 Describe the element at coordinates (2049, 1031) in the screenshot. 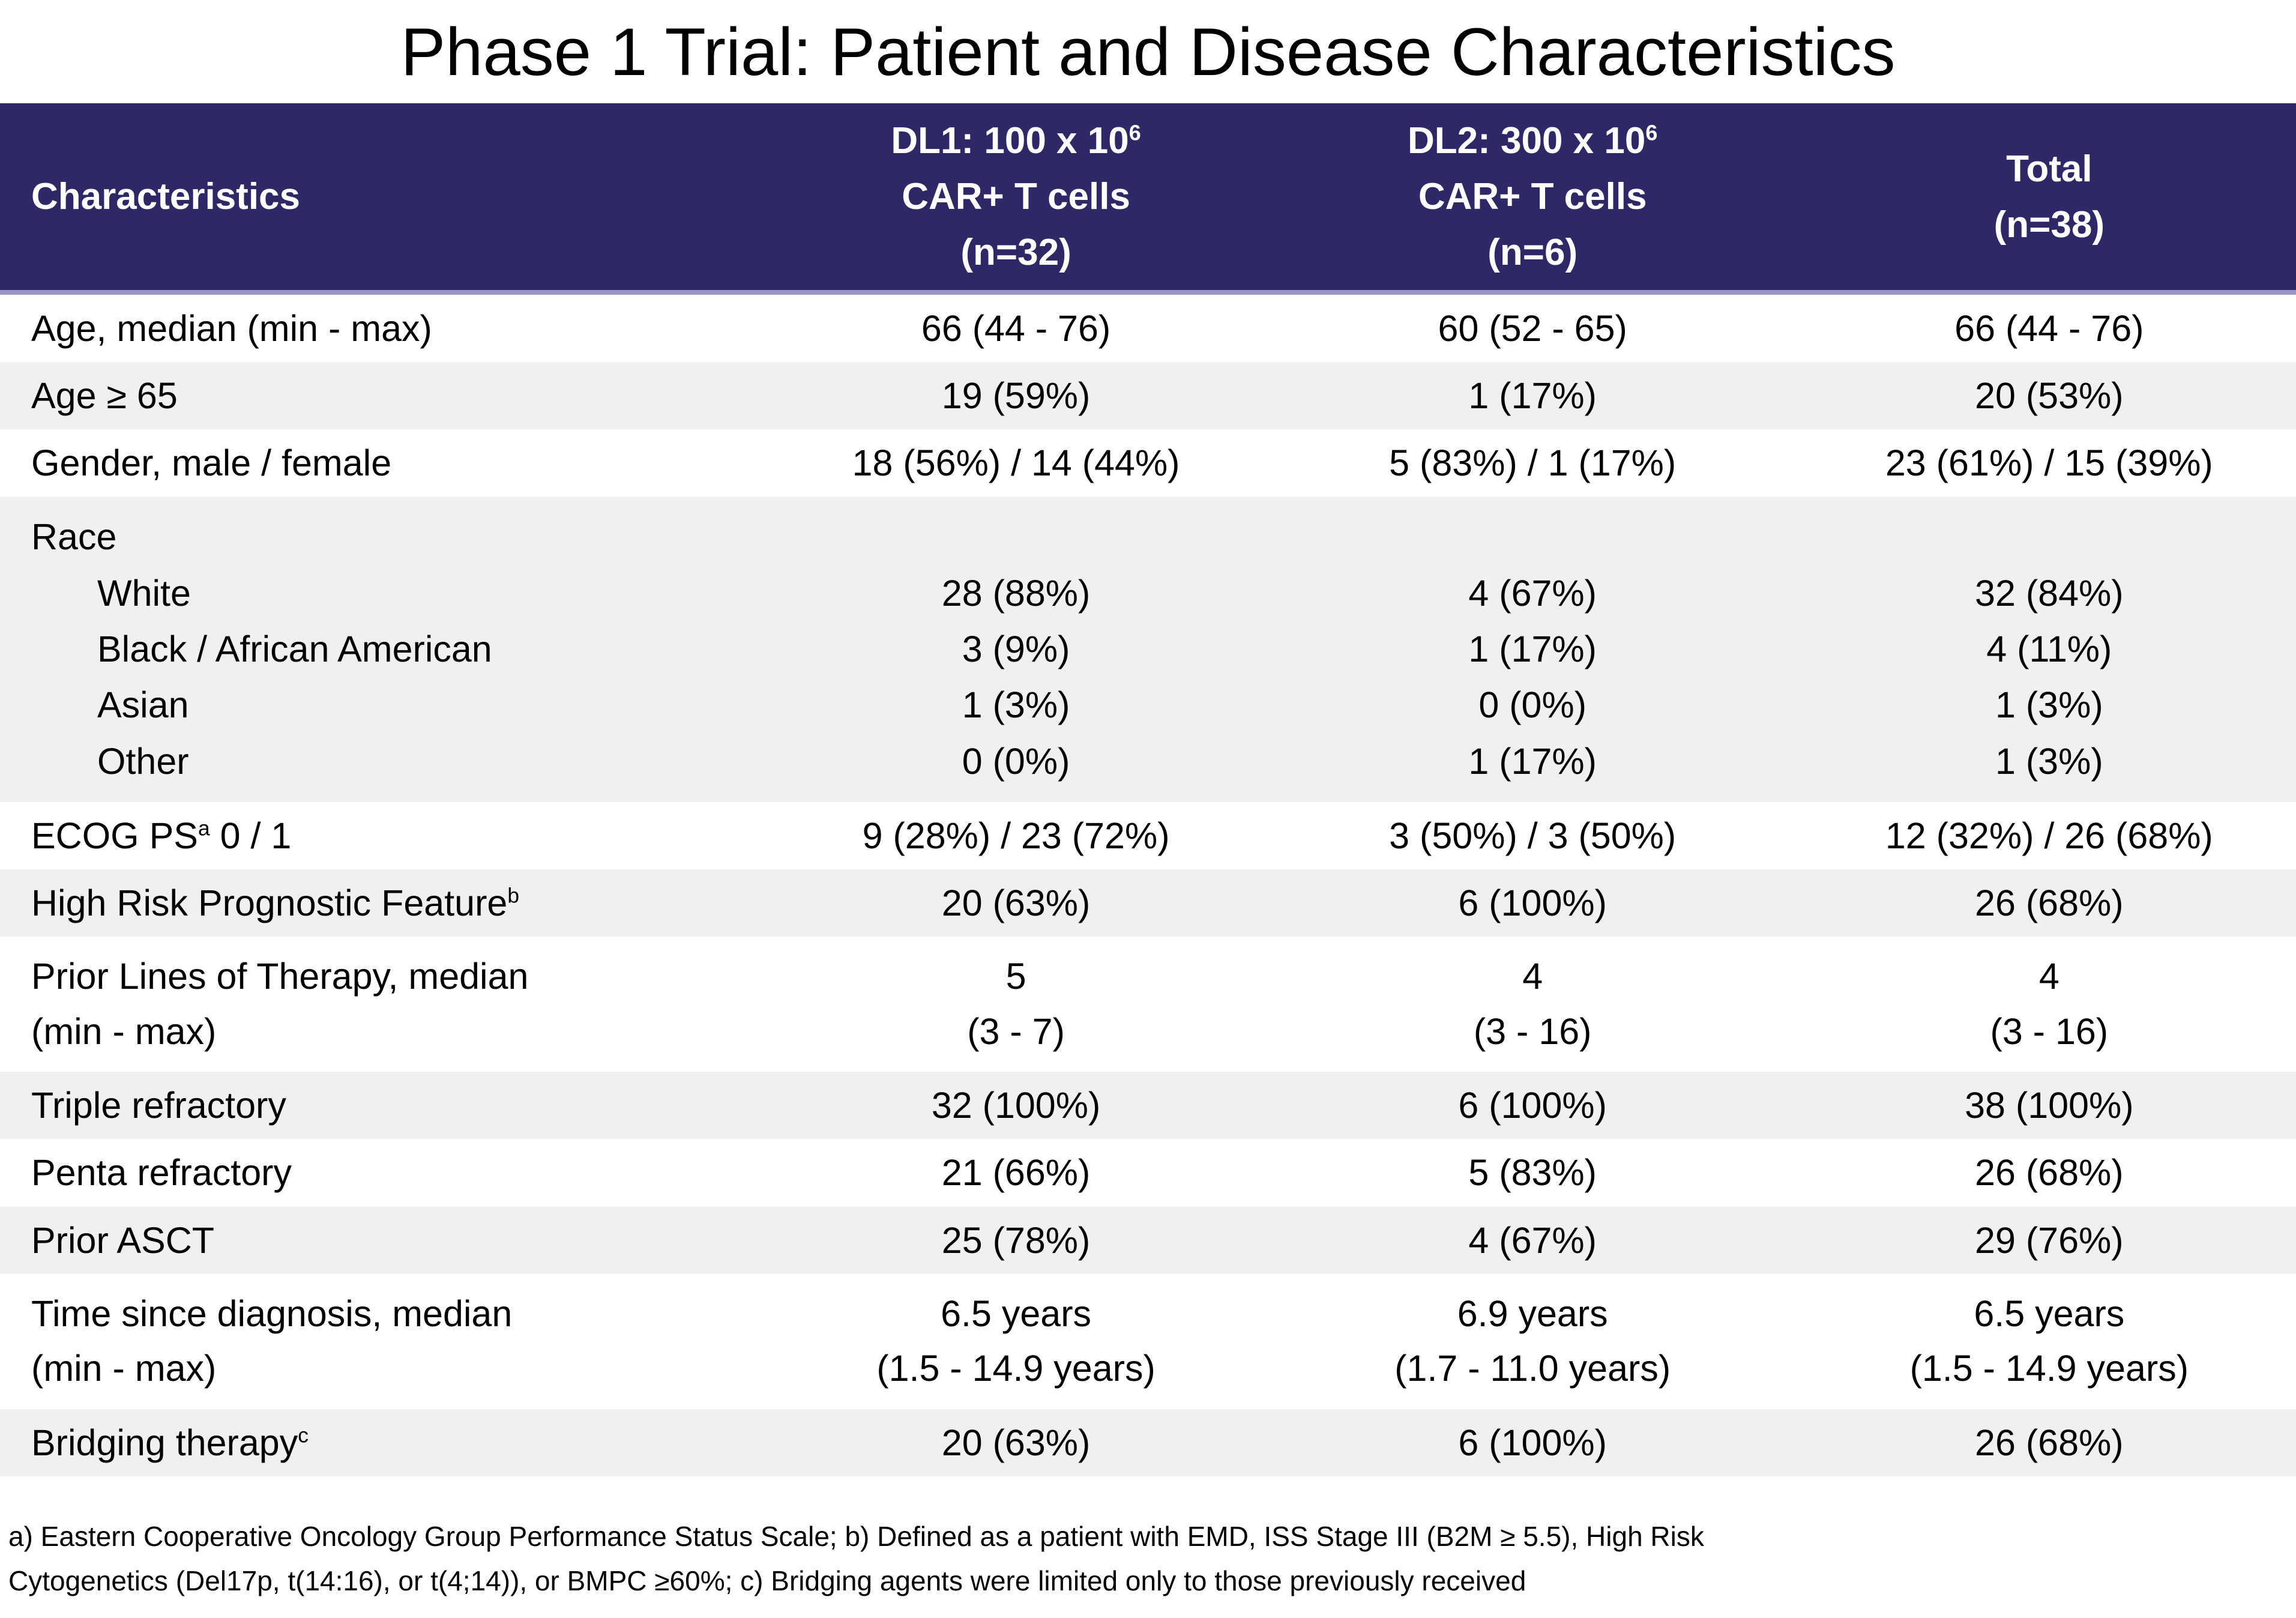

I see `prior-lines-total-range: (3 - 16)` at that location.